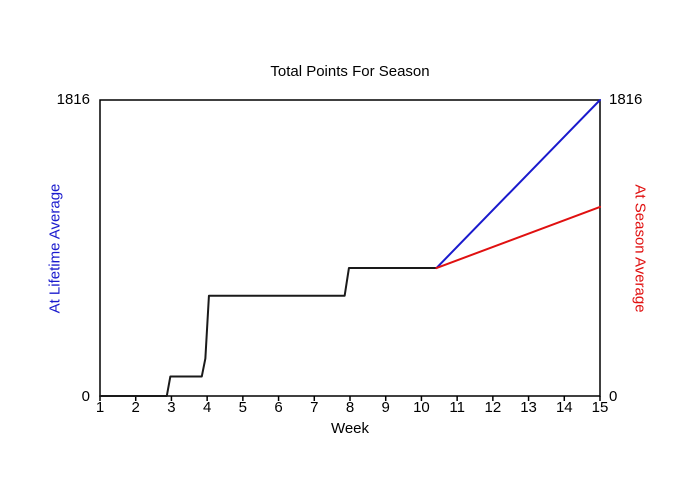 The width and height of the screenshot is (700, 500). Describe the element at coordinates (350, 428) in the screenshot. I see `x-axis-title: Week` at that location.